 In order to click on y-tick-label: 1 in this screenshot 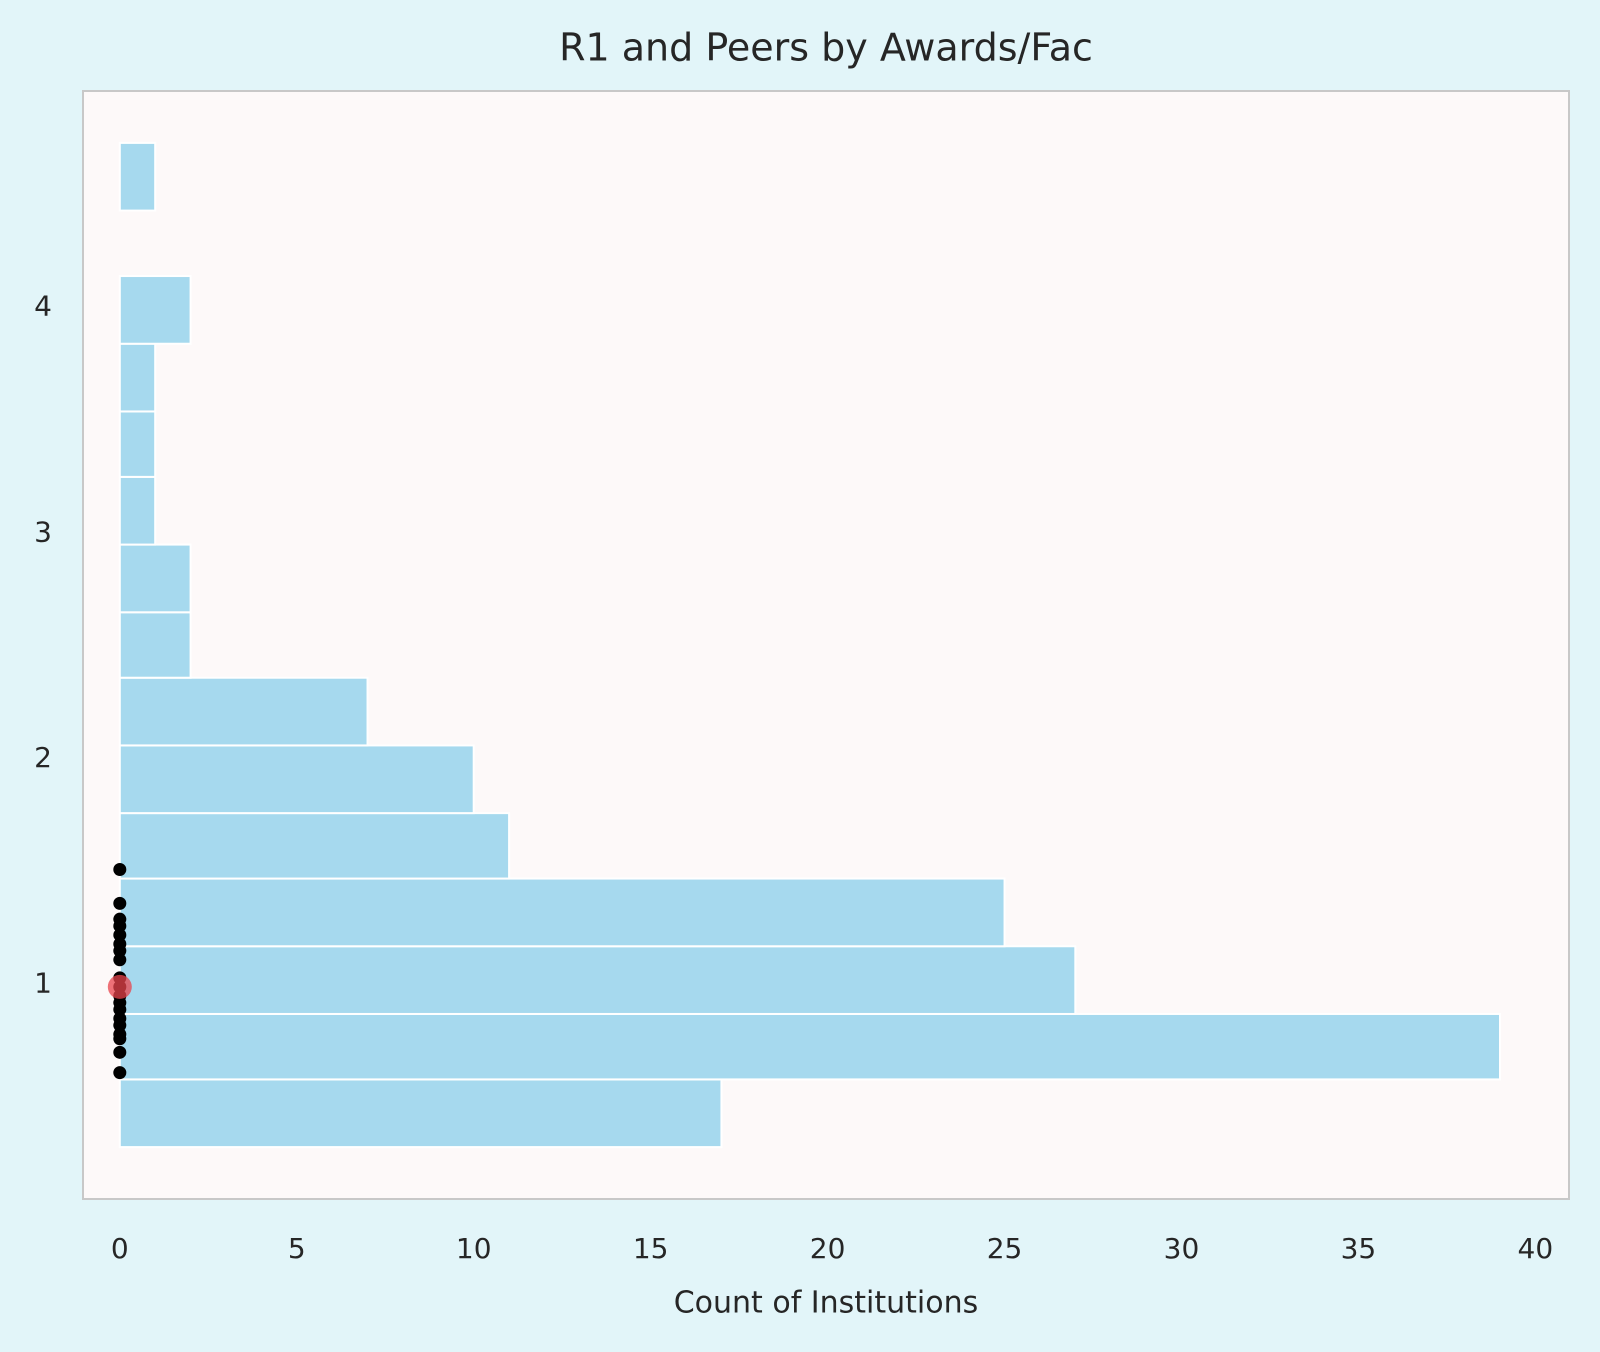, I will do `click(43, 983)`.